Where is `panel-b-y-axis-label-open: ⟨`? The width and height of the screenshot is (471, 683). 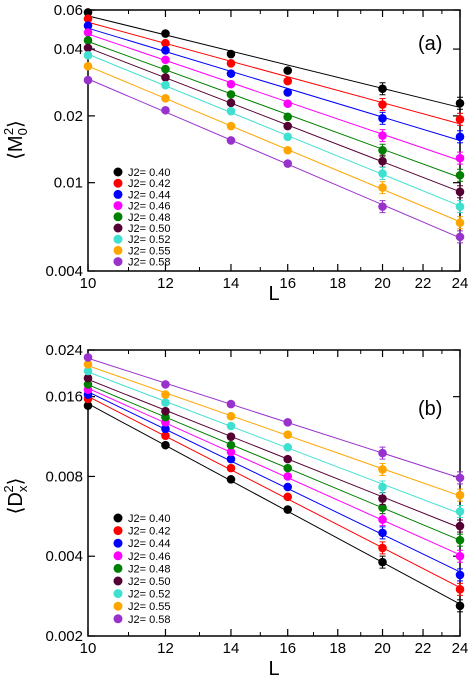 panel-b-y-axis-label-open: ⟨ is located at coordinates (16, 511).